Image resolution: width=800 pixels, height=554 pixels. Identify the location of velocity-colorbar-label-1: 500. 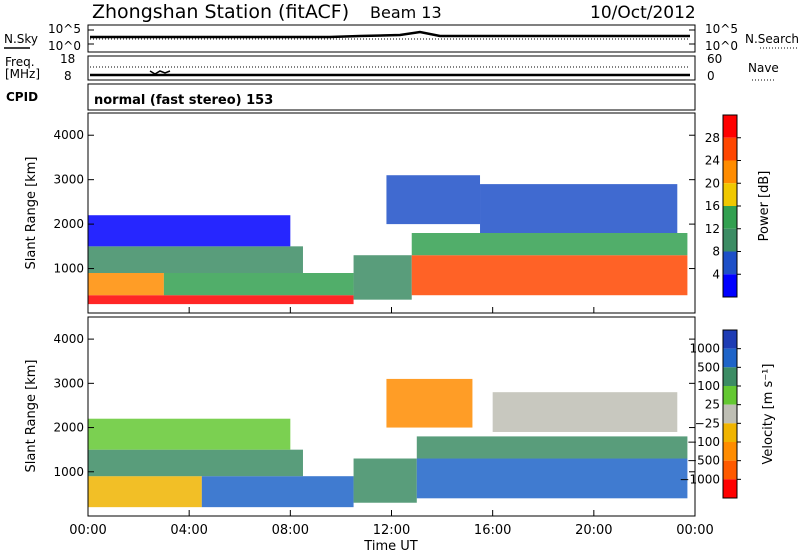
(708, 367).